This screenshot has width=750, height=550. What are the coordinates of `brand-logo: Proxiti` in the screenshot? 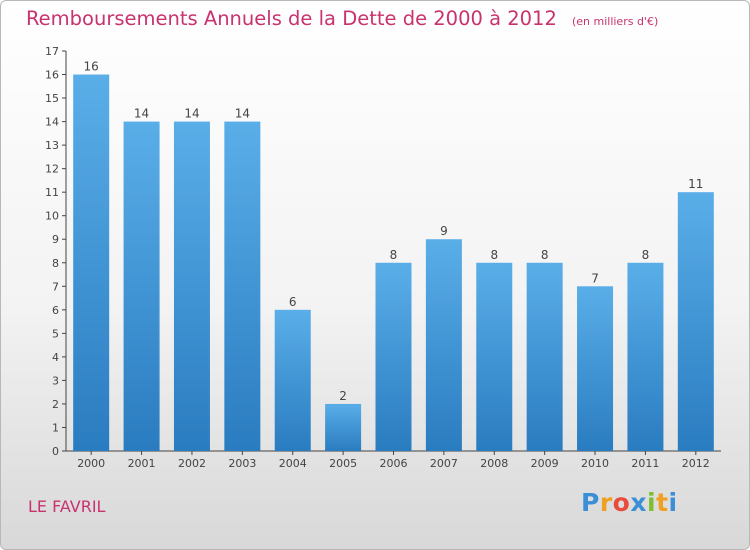 It's located at (629, 502).